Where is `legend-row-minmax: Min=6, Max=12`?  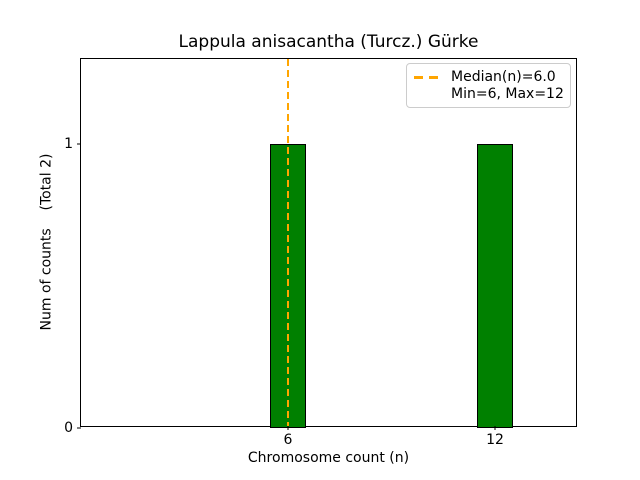
legend-row-minmax: Min=6, Max=12 is located at coordinates (489, 94).